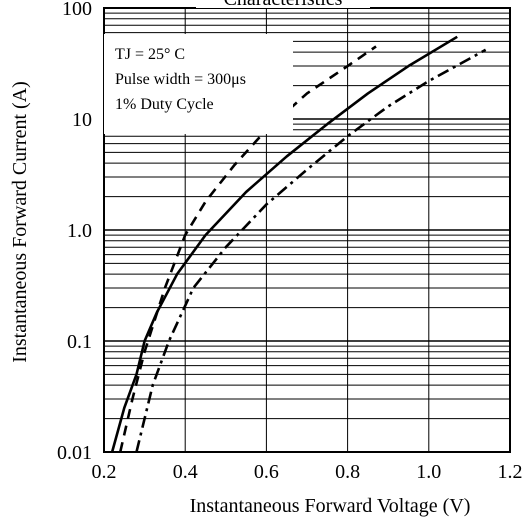  I want to click on x-tick-label: 0.4, so click(185, 472).